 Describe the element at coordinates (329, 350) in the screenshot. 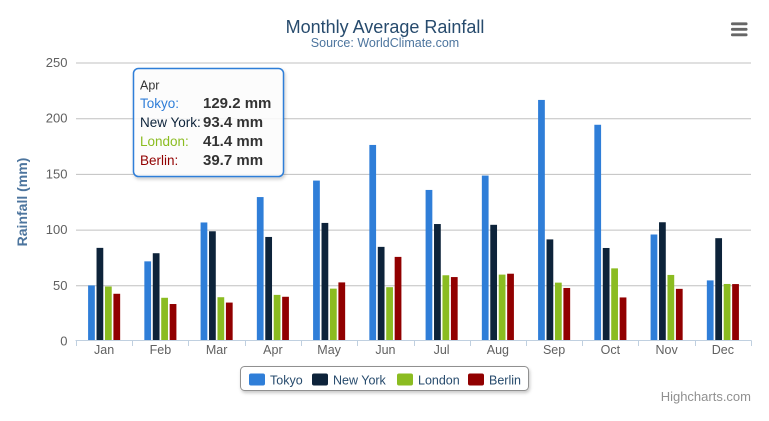

I see `svg-text: May` at that location.